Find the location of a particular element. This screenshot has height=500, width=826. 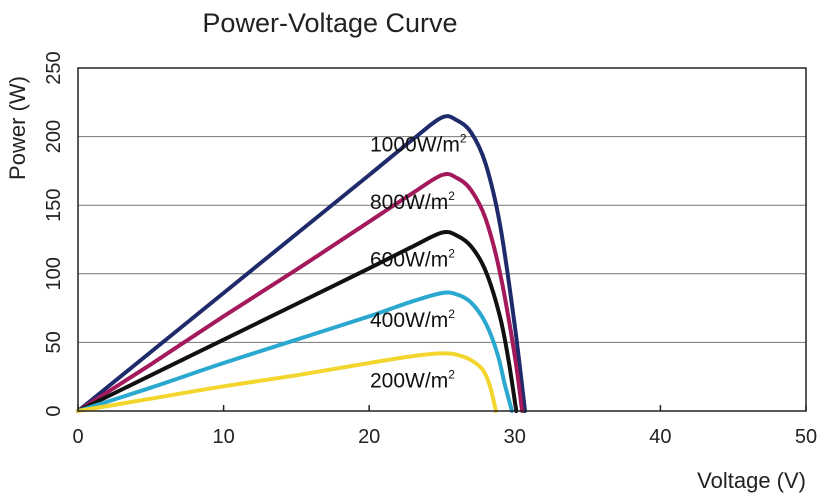

x-tick-label-20: 20 is located at coordinates (369, 437).